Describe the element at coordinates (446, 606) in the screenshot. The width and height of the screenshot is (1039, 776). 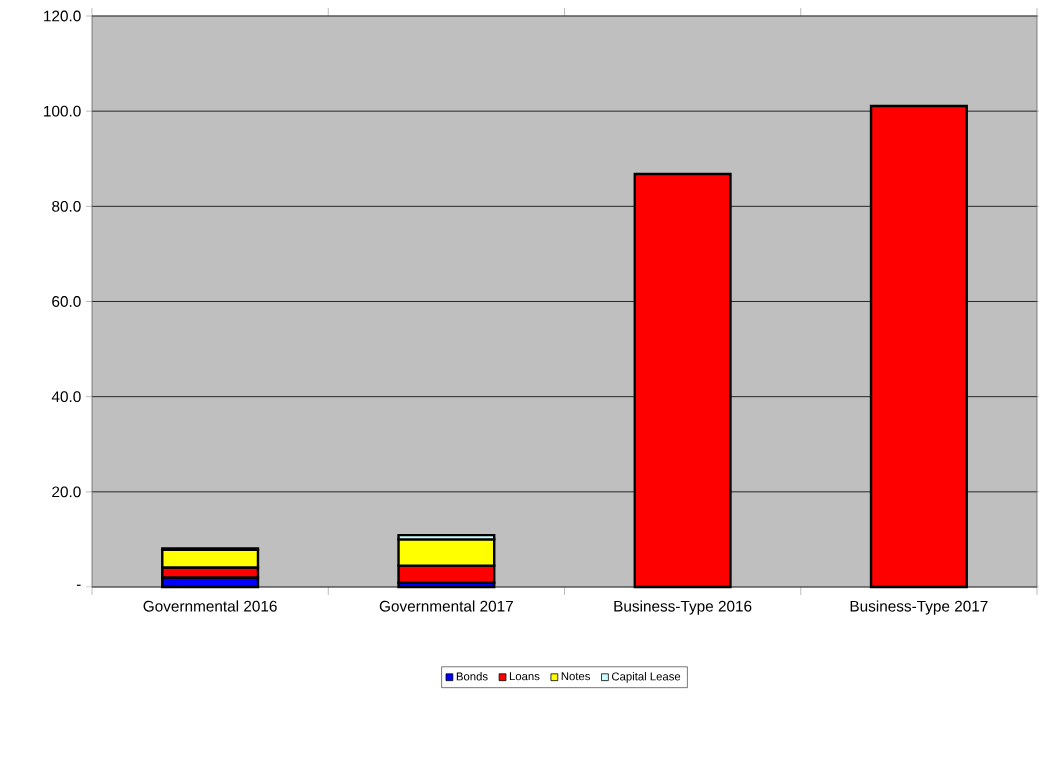
I see `x-tick-label: Governmental 2017` at that location.